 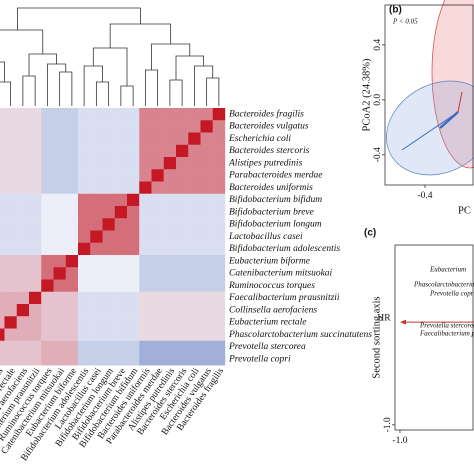 I want to click on row-label: Lactobacillus casei, so click(x=265, y=237).